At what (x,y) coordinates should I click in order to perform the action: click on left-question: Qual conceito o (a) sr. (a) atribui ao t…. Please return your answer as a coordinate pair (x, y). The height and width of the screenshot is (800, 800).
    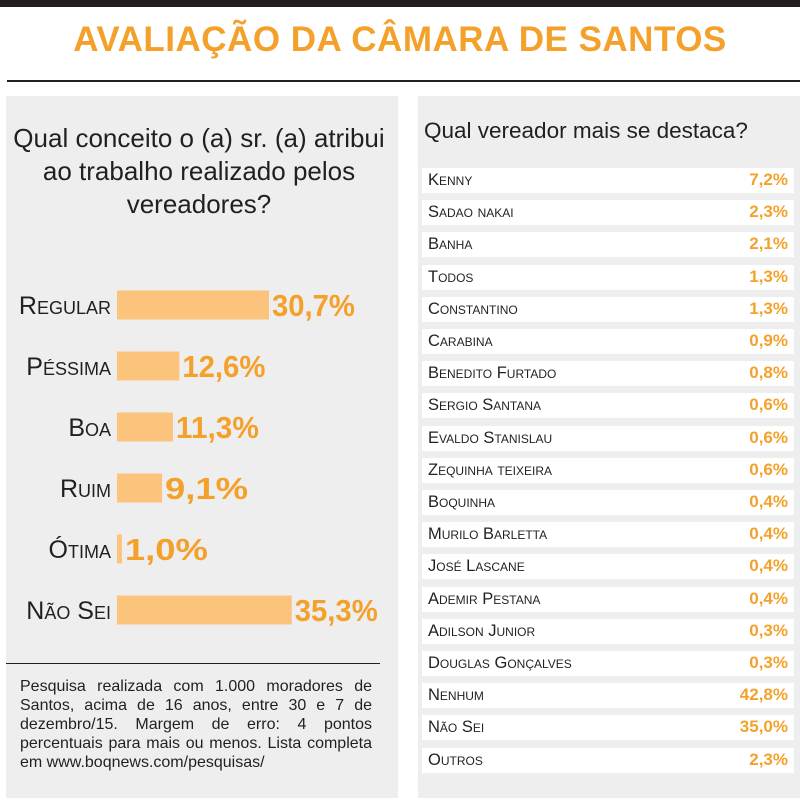
    Looking at the image, I should click on (199, 171).